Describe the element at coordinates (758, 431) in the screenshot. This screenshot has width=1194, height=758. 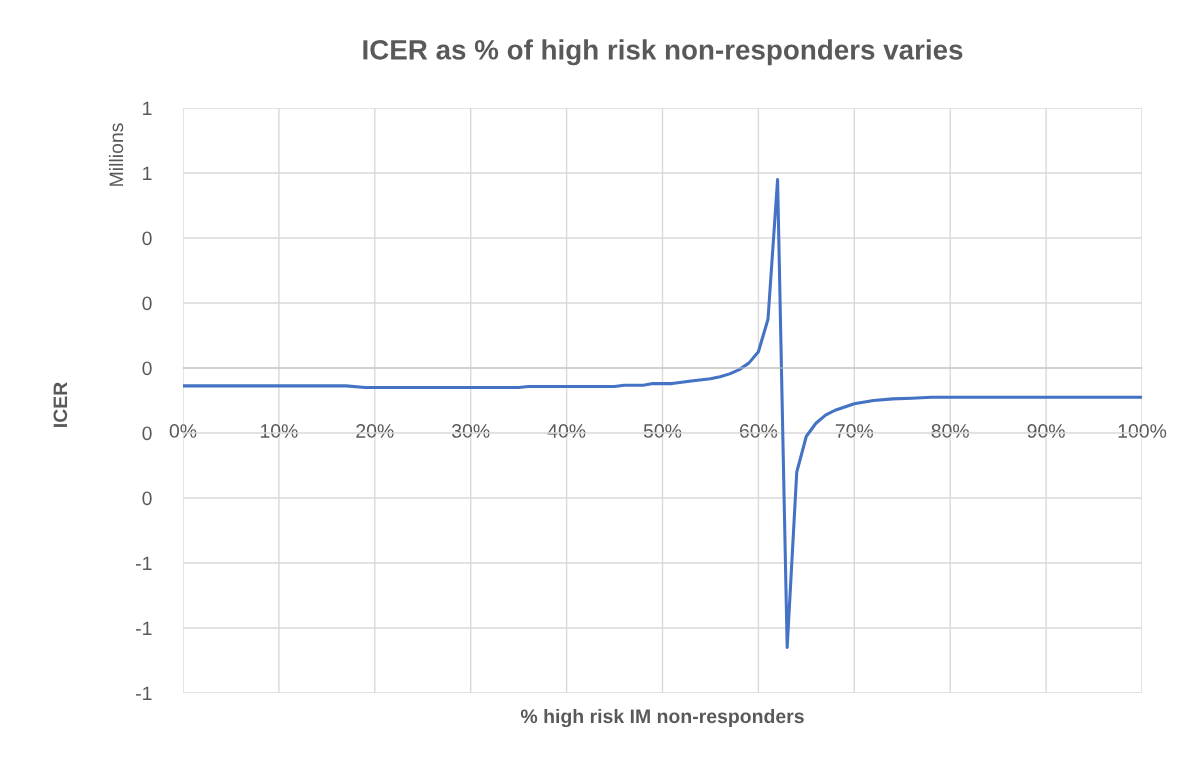
I see `x-tick-label: 60%` at that location.